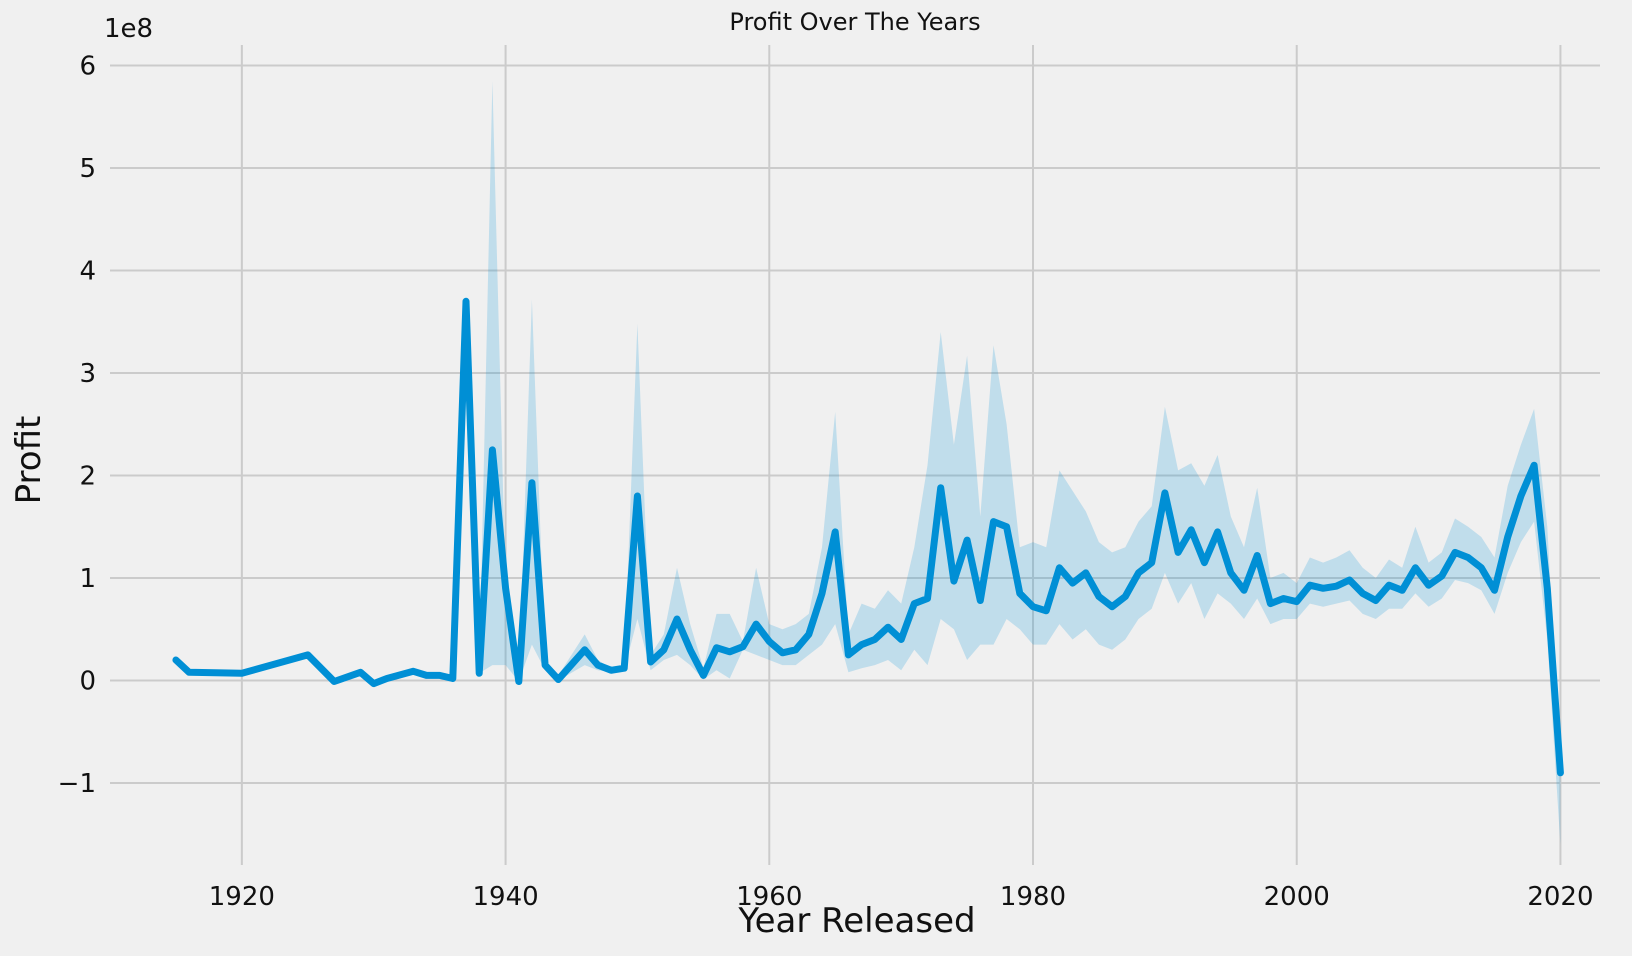 Image resolution: width=1632 pixels, height=956 pixels. What do you see at coordinates (242, 897) in the screenshot?
I see `x-tick-label: 1920` at bounding box center [242, 897].